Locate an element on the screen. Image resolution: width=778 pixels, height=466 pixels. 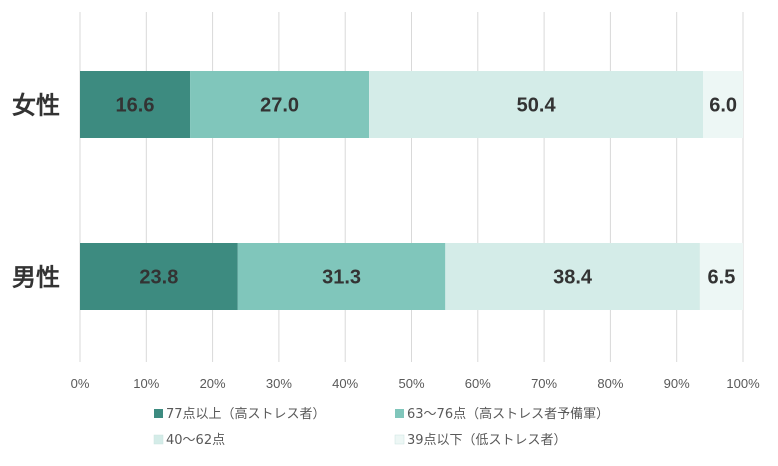
x-tick-label: 40% is located at coordinates (345, 383).